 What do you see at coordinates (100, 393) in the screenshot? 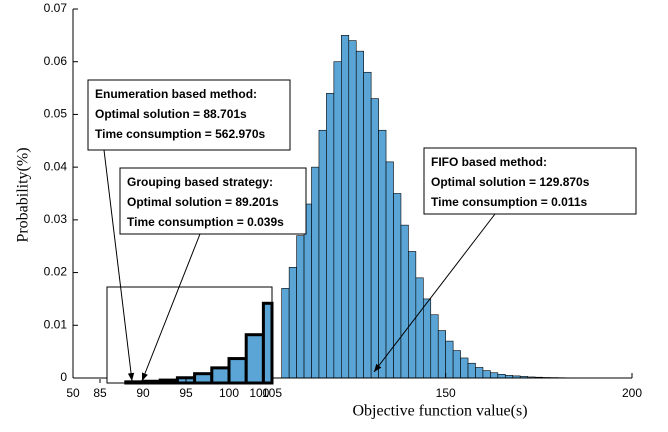
I see `inset-x-tick-label: 85` at bounding box center [100, 393].